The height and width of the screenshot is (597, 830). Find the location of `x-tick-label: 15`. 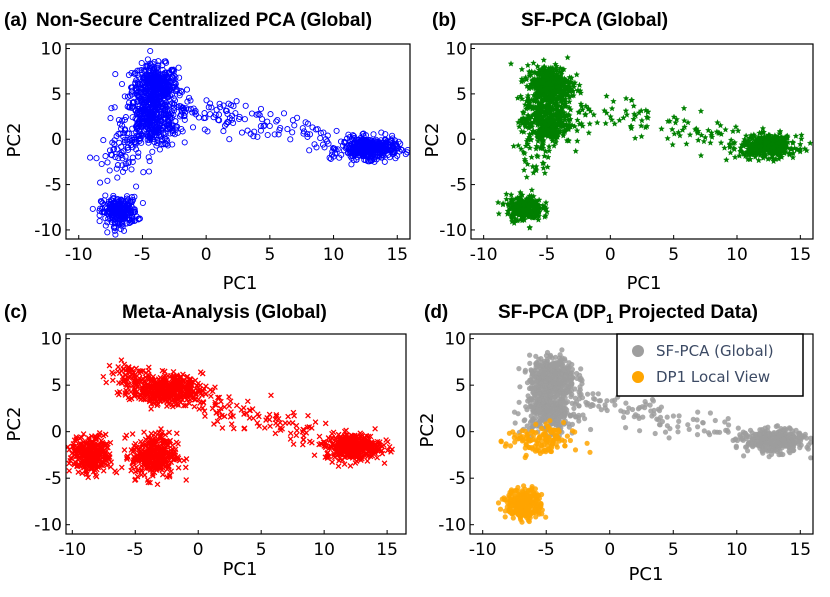

x-tick-label: 15 is located at coordinates (387, 550).